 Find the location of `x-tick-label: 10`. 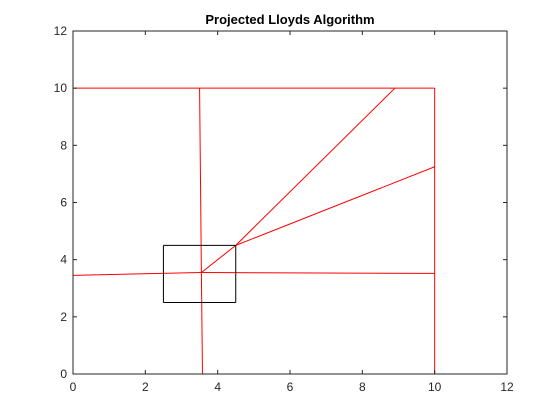

x-tick-label: 10 is located at coordinates (435, 387).